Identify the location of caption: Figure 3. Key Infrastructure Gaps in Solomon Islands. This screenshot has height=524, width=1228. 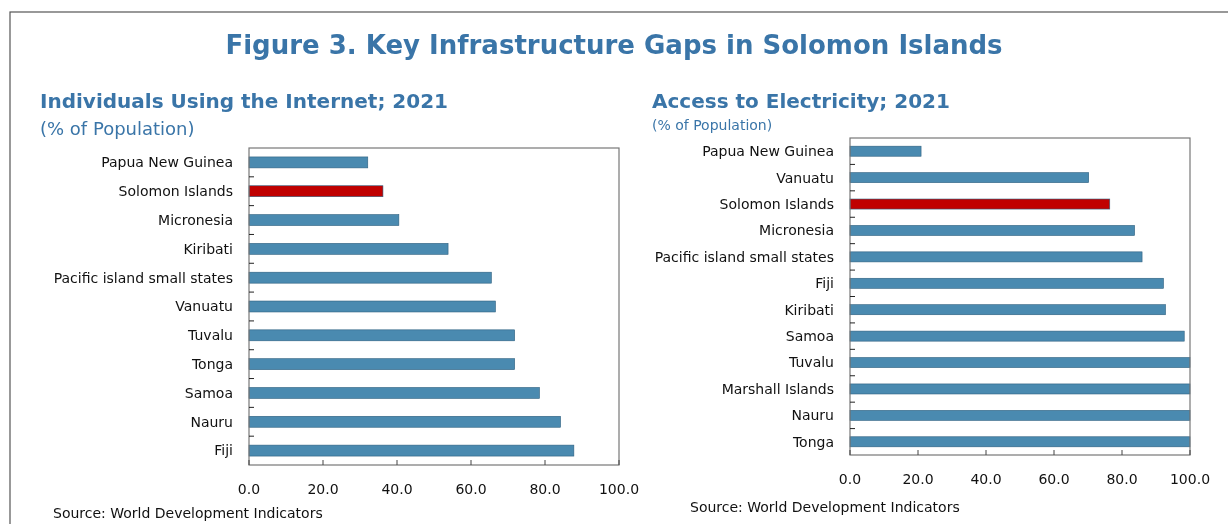
(614, 45).